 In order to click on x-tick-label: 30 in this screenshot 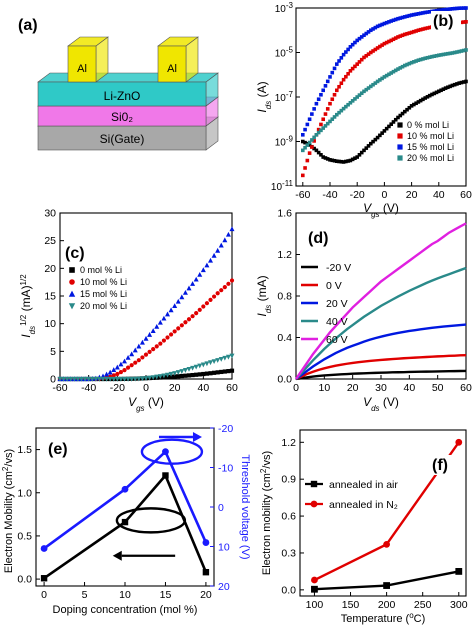, I will do `click(381, 388)`.